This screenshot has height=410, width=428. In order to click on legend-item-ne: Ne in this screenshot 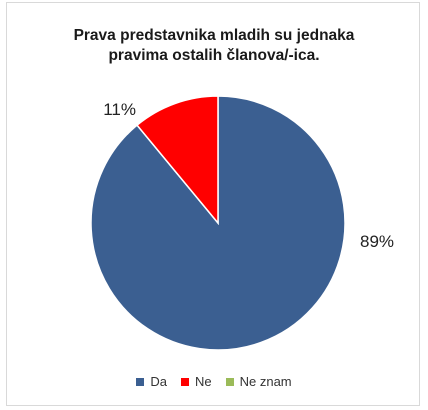, I will do `click(196, 381)`.